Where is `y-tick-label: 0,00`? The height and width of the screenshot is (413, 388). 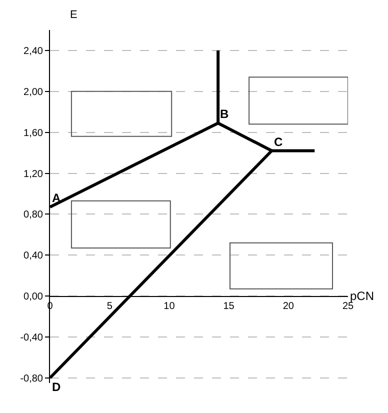 y-tick-label: 0,00 is located at coordinates (34, 297).